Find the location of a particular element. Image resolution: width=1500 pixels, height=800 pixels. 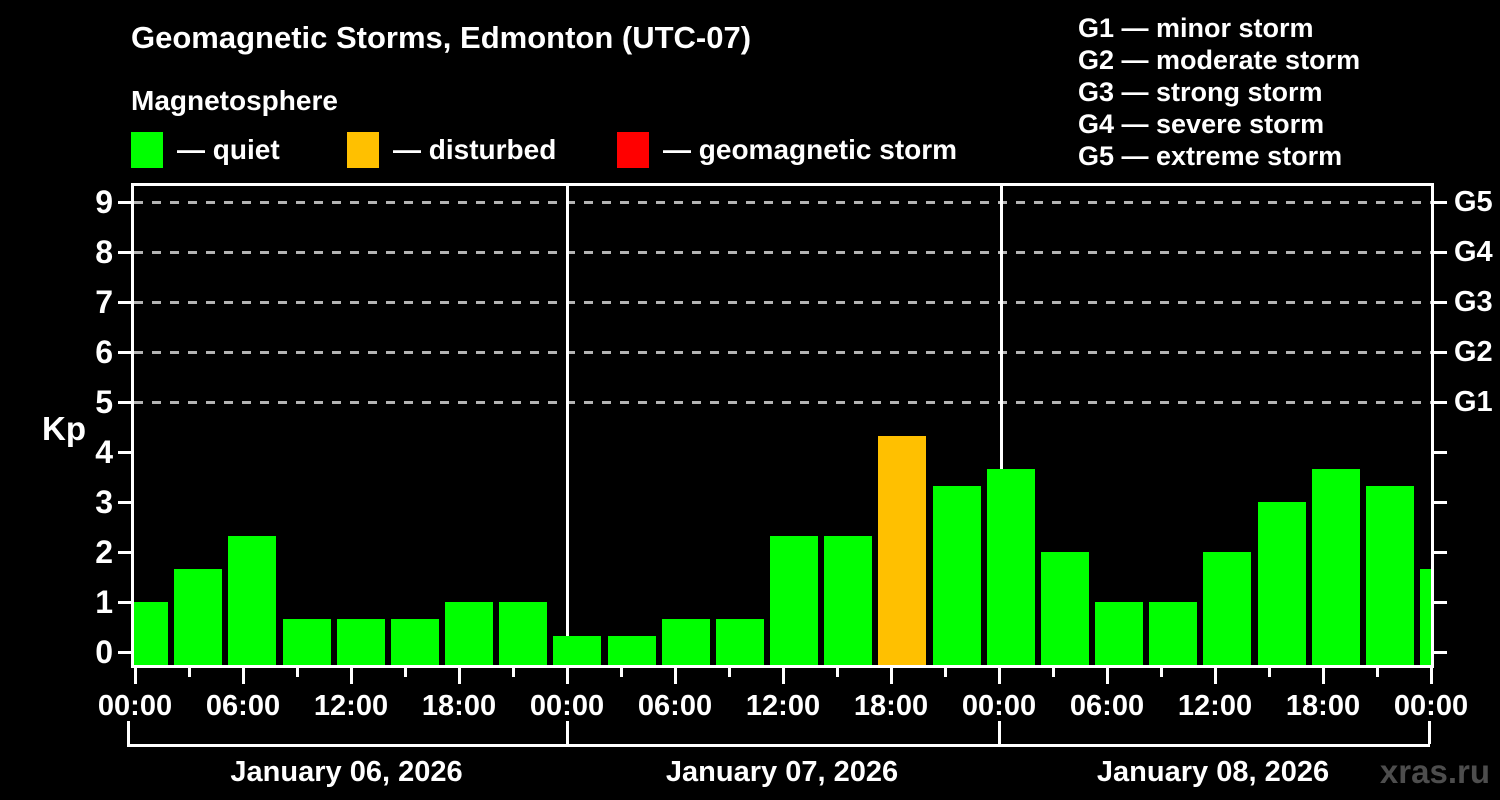

y-axis-label: 7 is located at coordinates (104, 302).